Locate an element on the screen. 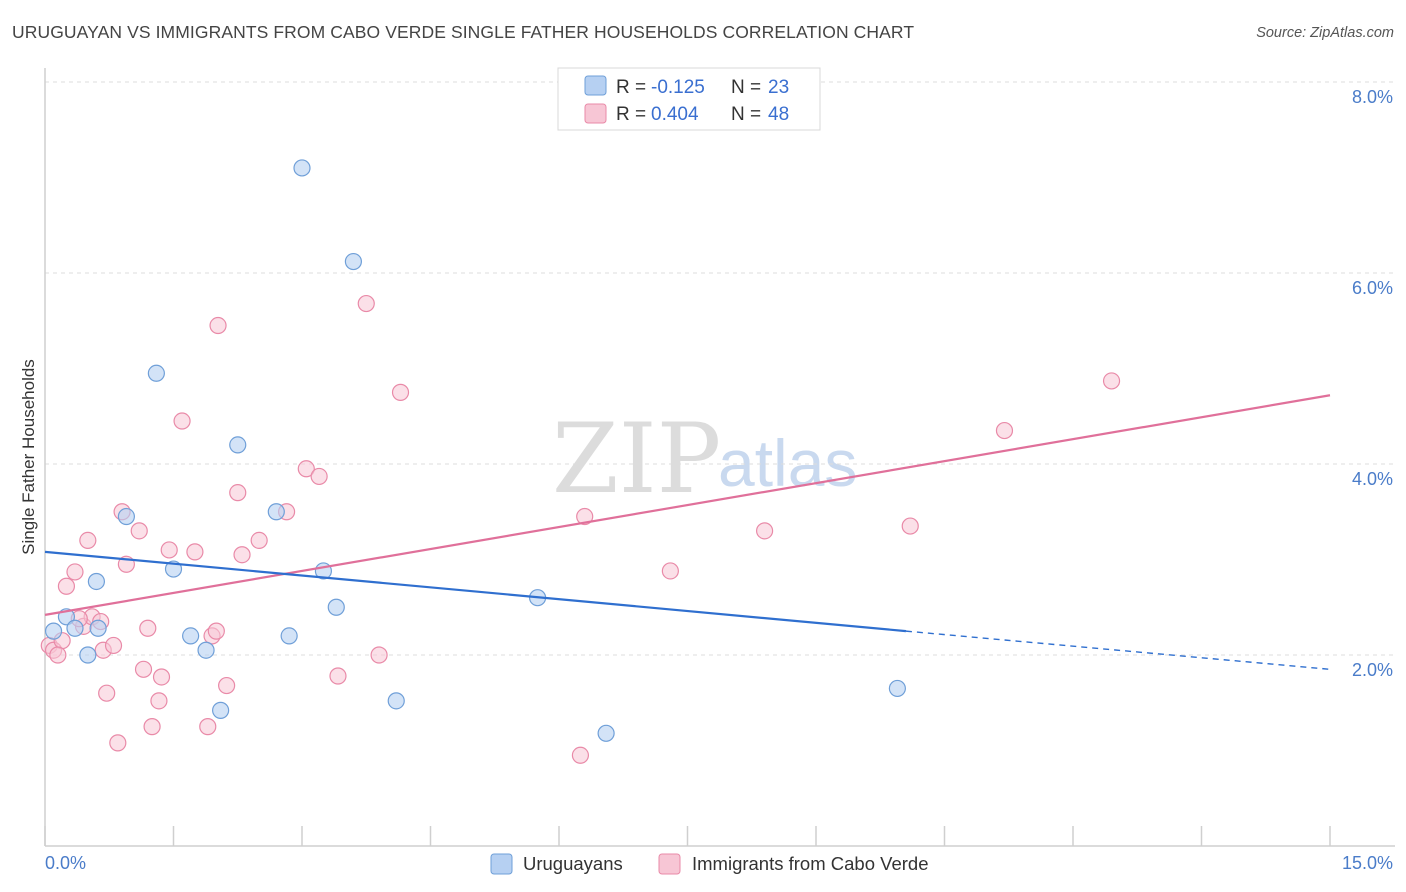 This screenshot has height=892, width=1406. bottom-legend: Uruguayans Immigrants from Cabo Verde is located at coordinates (709, 864).